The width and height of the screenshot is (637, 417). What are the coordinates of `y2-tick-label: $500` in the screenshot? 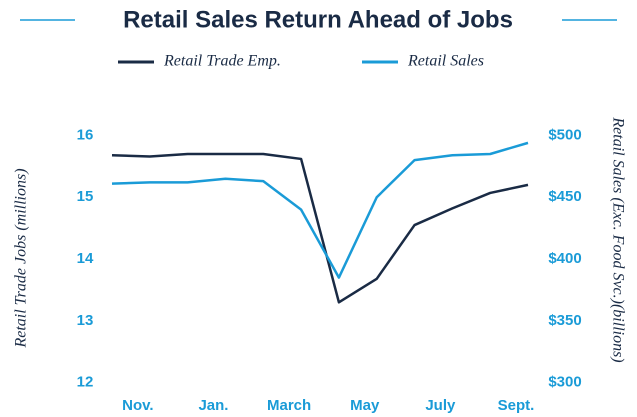 It's located at (564, 134).